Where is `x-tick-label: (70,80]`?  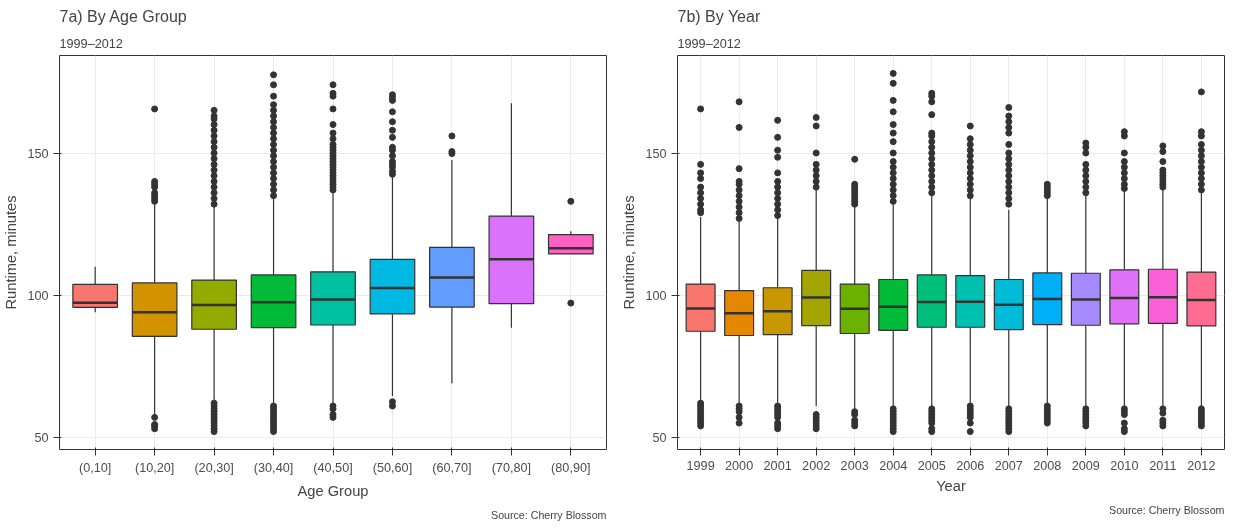 x-tick-label: (70,80] is located at coordinates (511, 467).